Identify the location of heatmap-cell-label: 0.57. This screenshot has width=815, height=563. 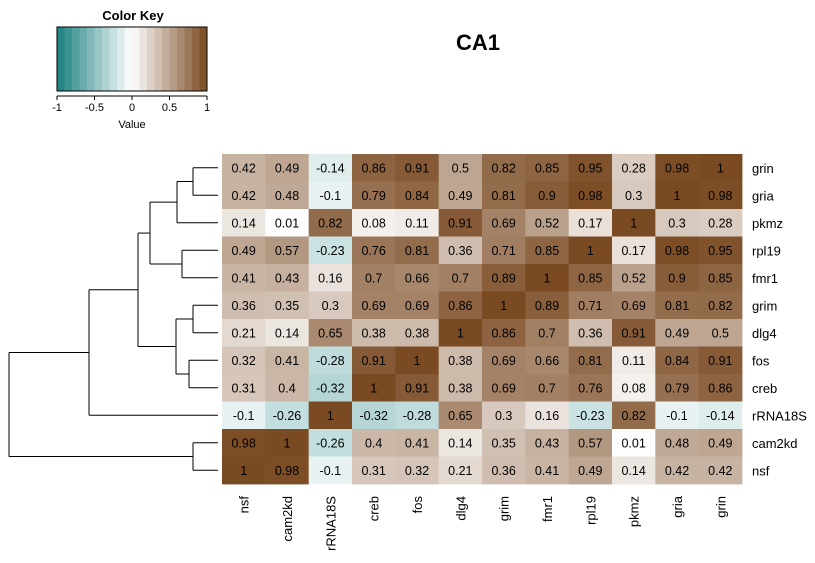
(590, 443).